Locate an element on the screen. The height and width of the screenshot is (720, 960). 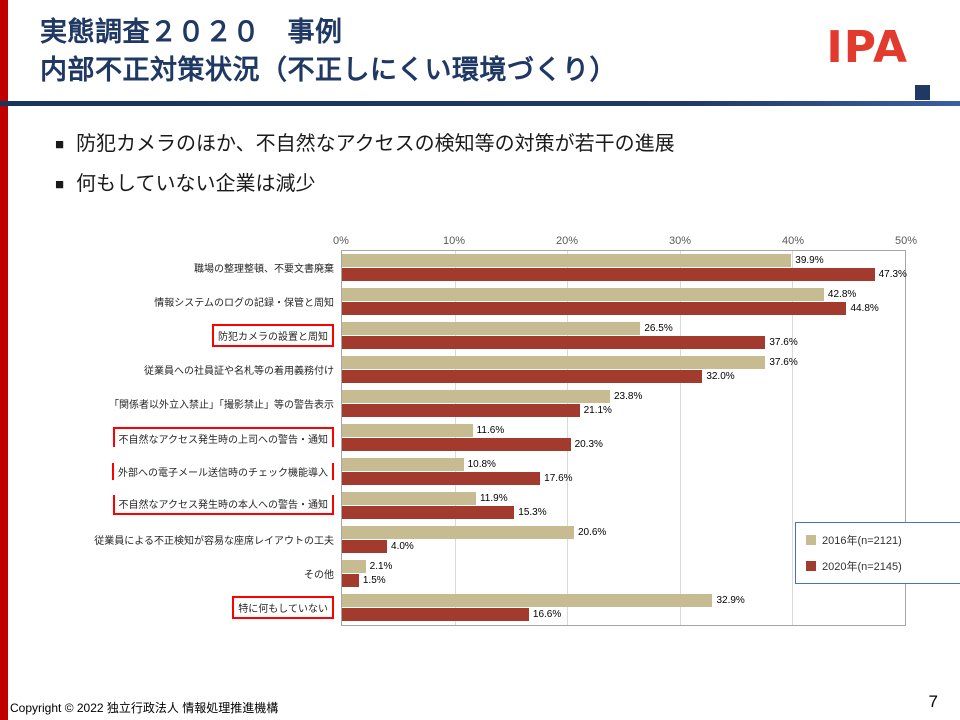
bar-row: 11.6% 20.3% is located at coordinates (623, 438).